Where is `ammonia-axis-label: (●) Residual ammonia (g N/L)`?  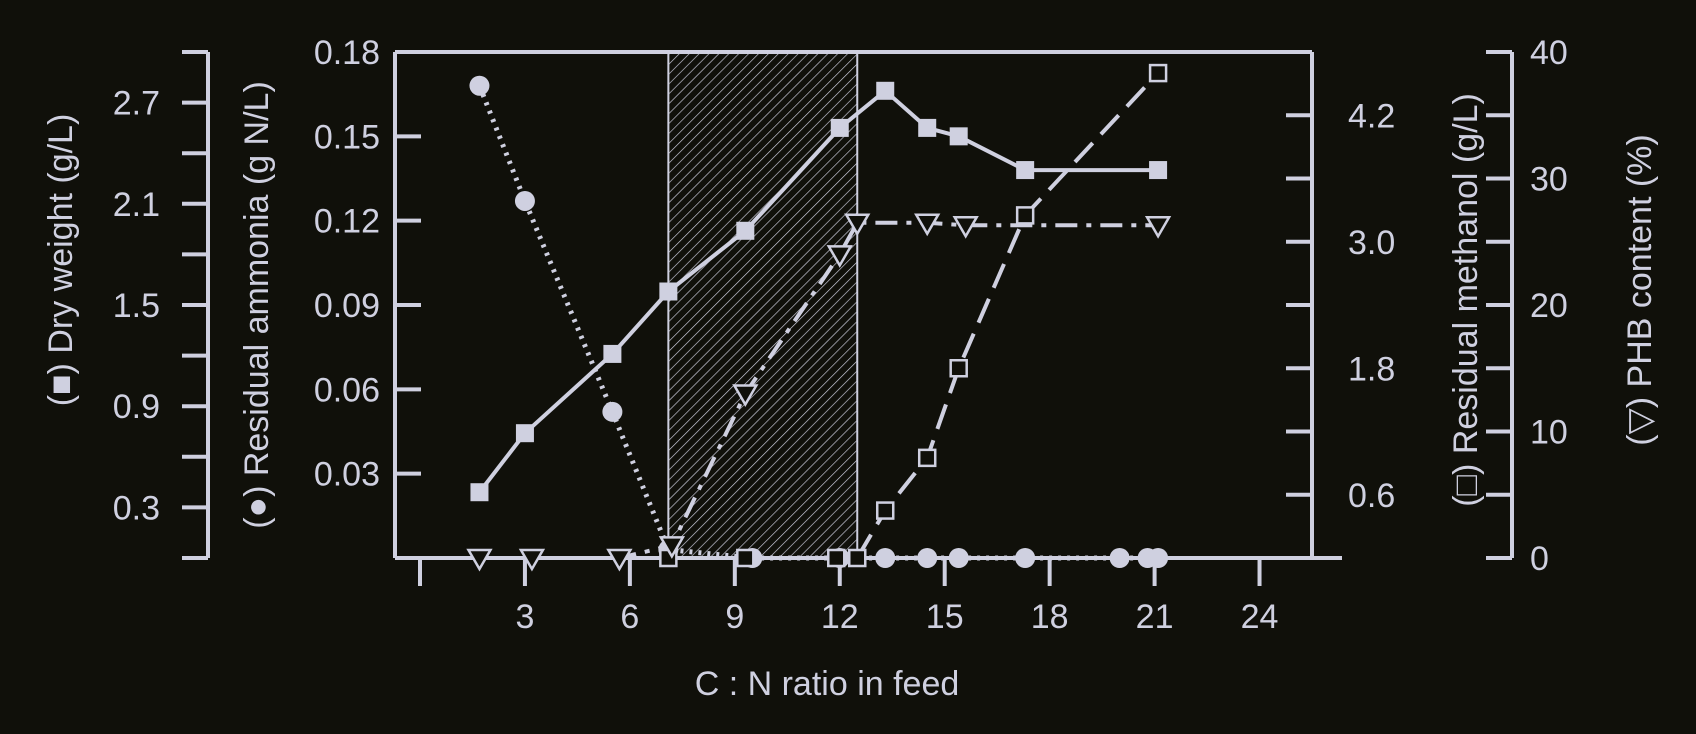
ammonia-axis-label: (●) Residual ammonia (g N/L) is located at coordinates (257, 305).